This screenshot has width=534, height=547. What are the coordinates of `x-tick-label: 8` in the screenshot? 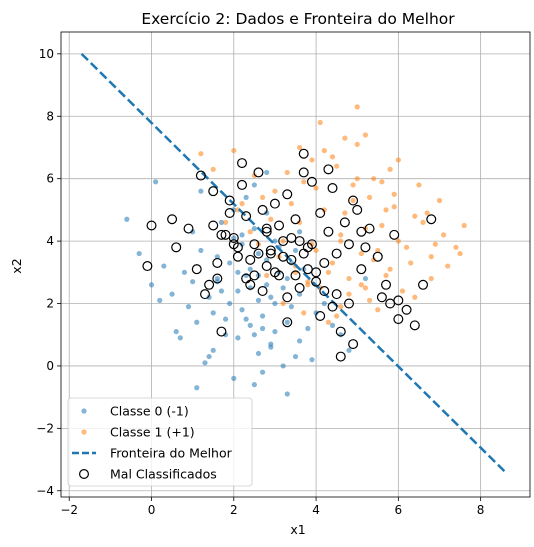 It's located at (481, 510).